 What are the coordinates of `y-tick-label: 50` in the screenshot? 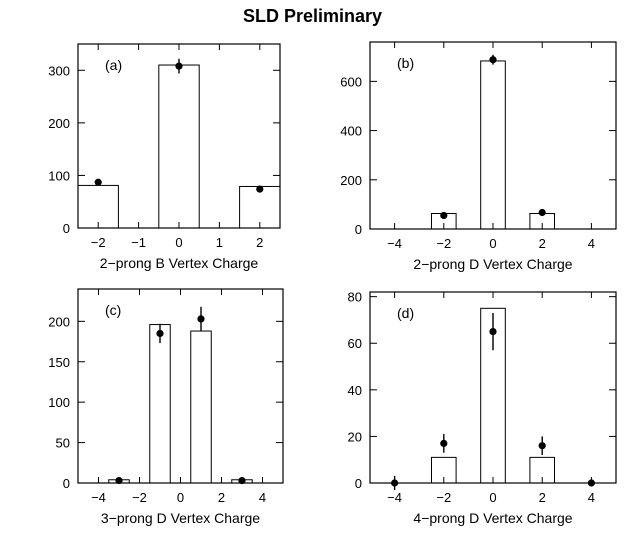 It's located at (63, 443).